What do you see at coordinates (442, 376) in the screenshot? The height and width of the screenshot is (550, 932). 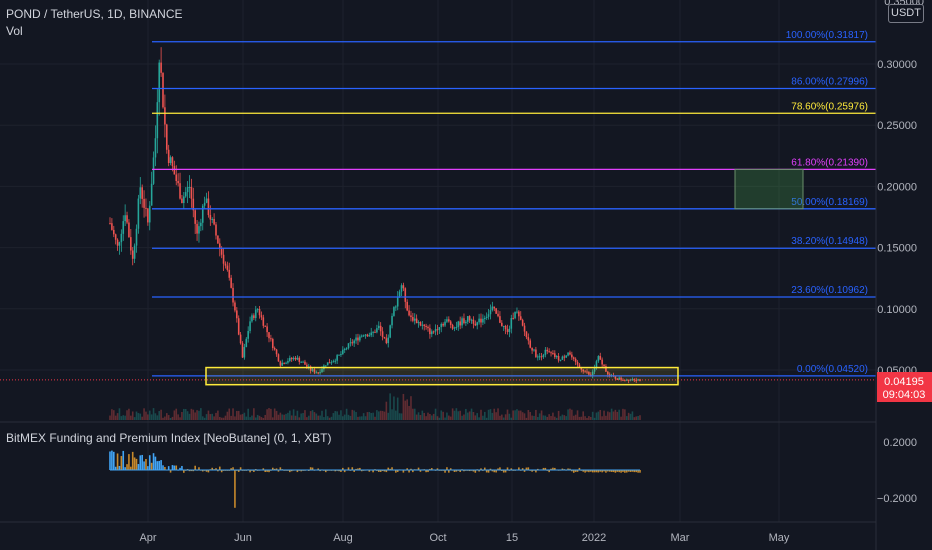 I see `support-zone-box` at bounding box center [442, 376].